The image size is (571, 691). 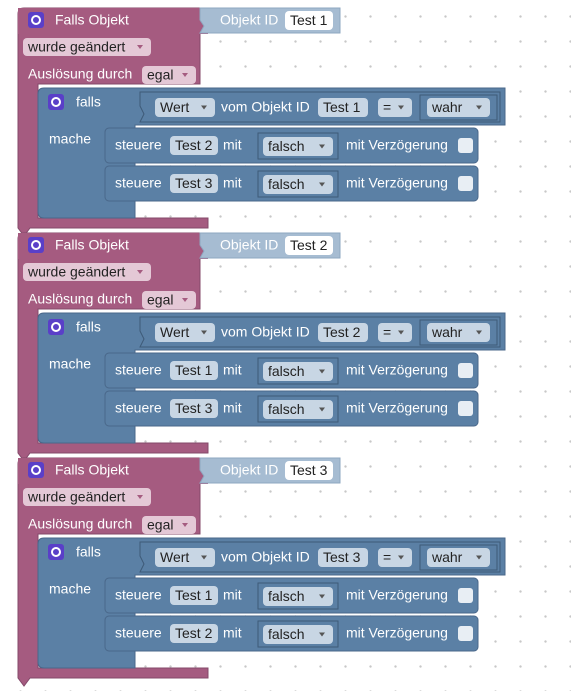 I want to click on condition-object-text: Test 1, so click(x=342, y=107).